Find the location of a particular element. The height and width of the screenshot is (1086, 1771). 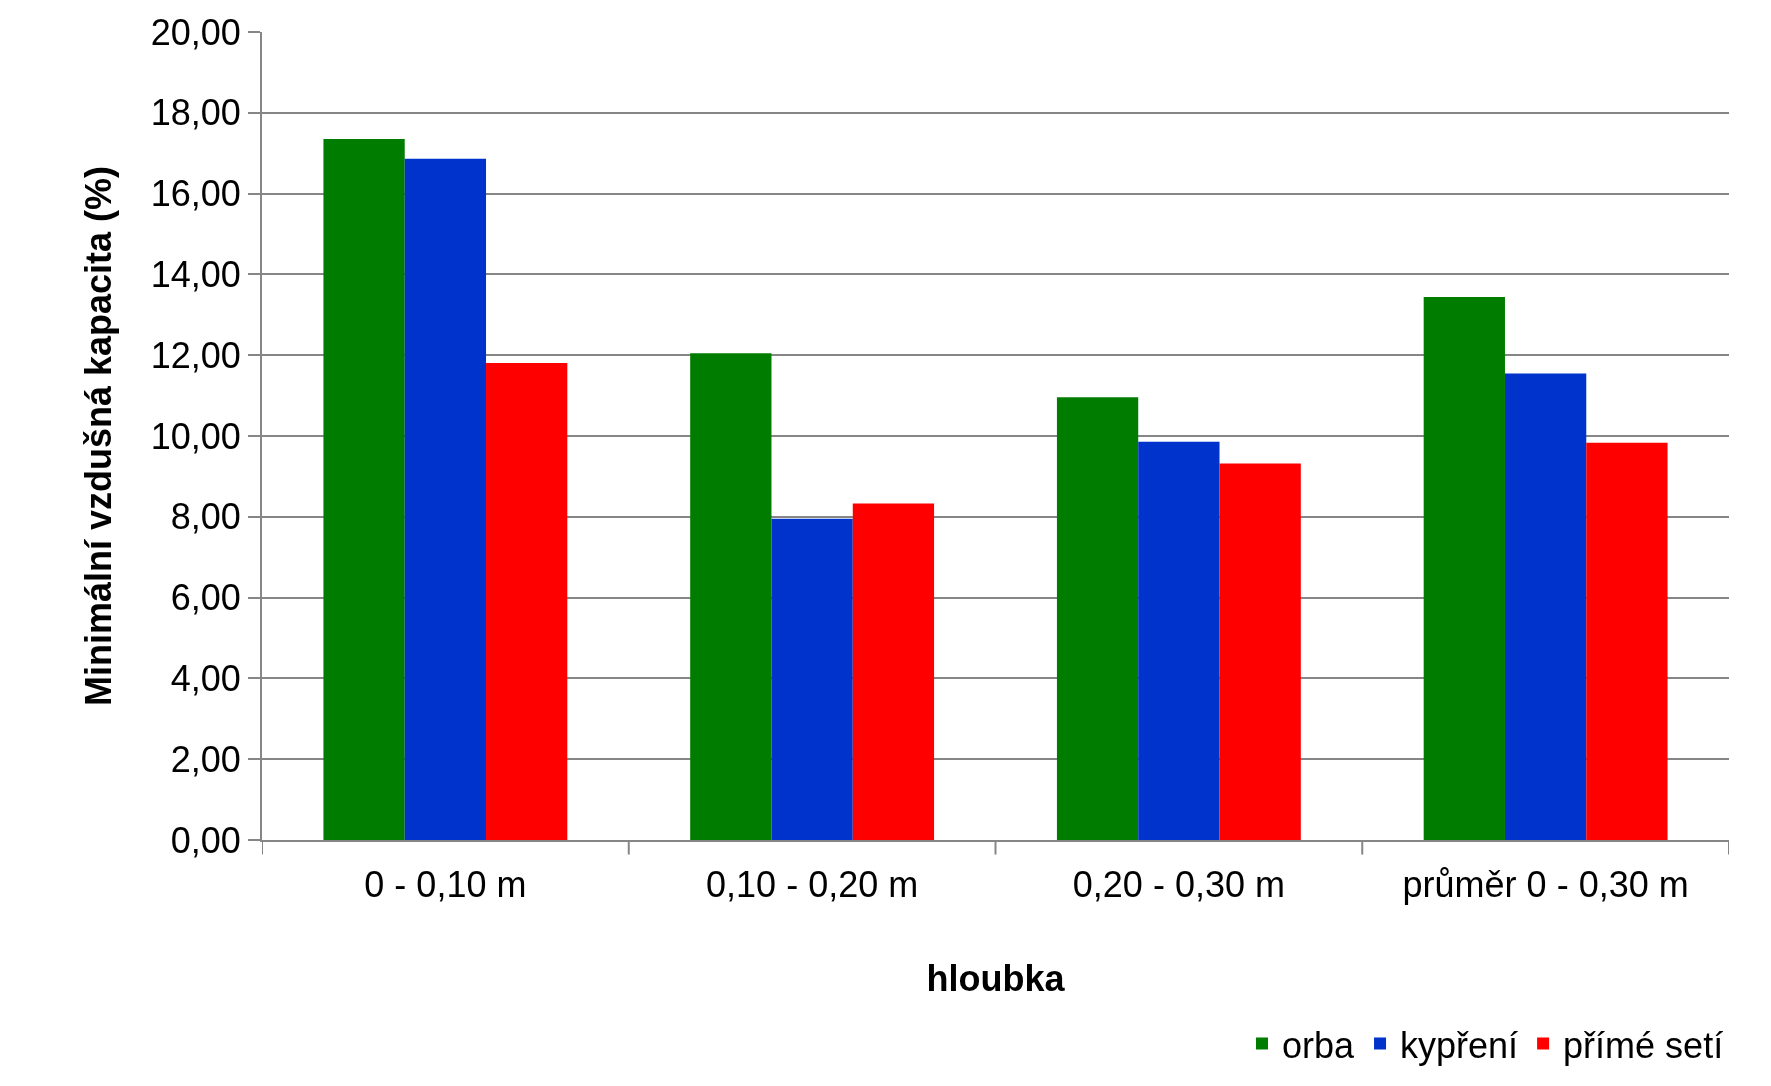

x-tick-label: 0,20 - 0,30 m is located at coordinates (1178, 885).